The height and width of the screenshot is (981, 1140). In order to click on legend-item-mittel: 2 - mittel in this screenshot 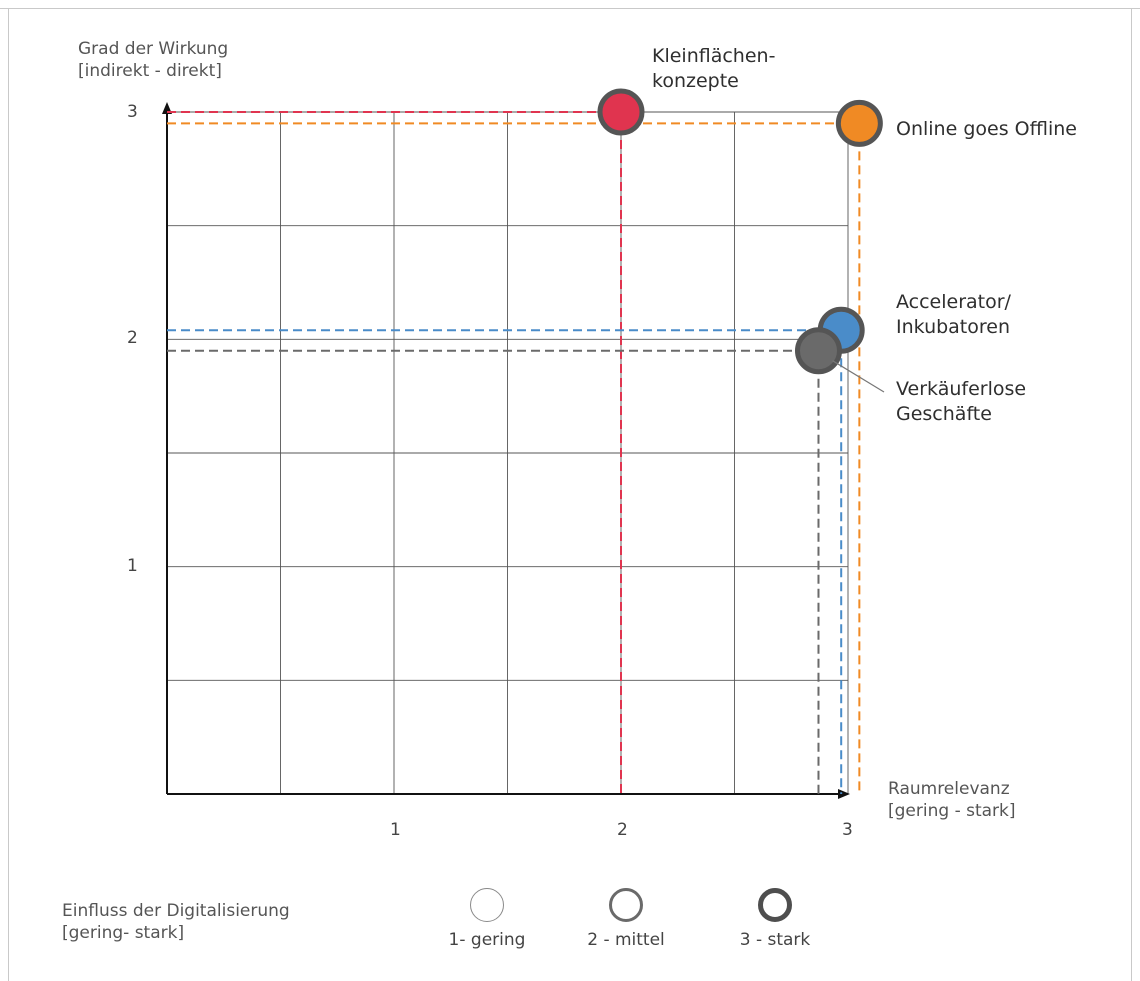, I will do `click(626, 919)`.